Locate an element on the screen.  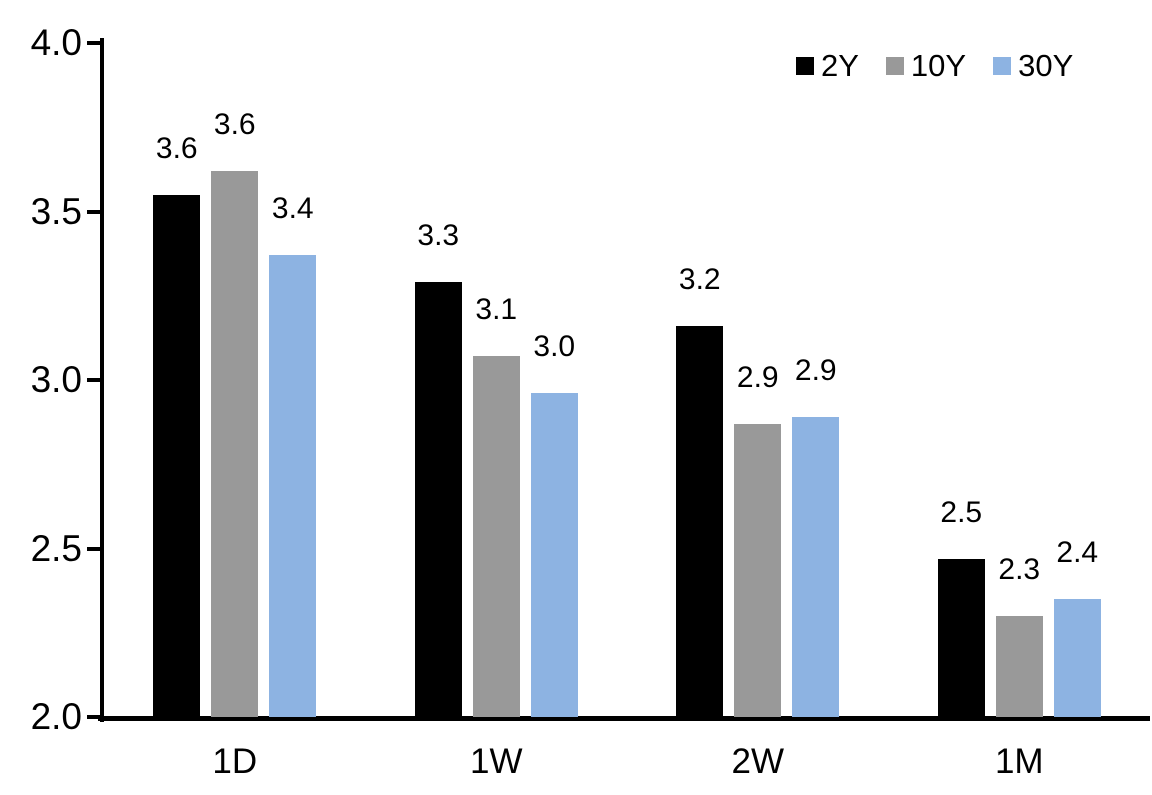
bar-2Y-1M is located at coordinates (961, 637).